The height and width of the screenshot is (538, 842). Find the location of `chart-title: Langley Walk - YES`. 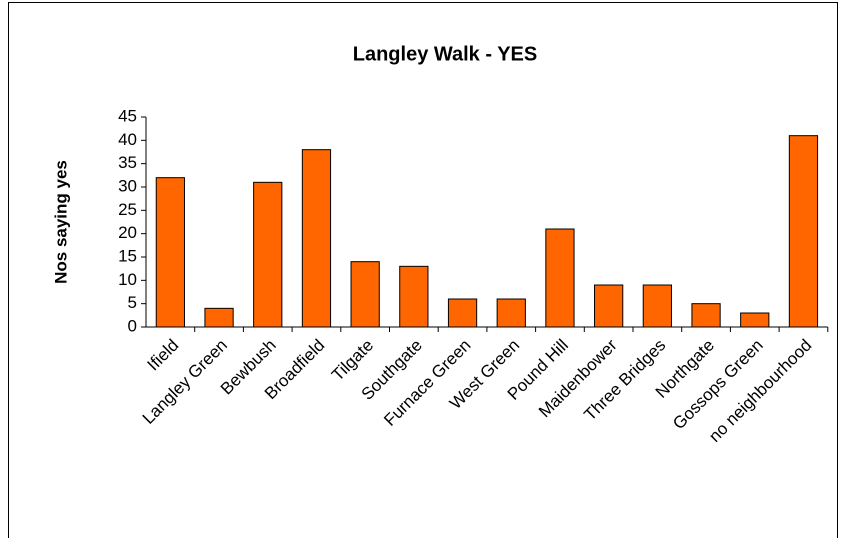

chart-title: Langley Walk - YES is located at coordinates (445, 54).